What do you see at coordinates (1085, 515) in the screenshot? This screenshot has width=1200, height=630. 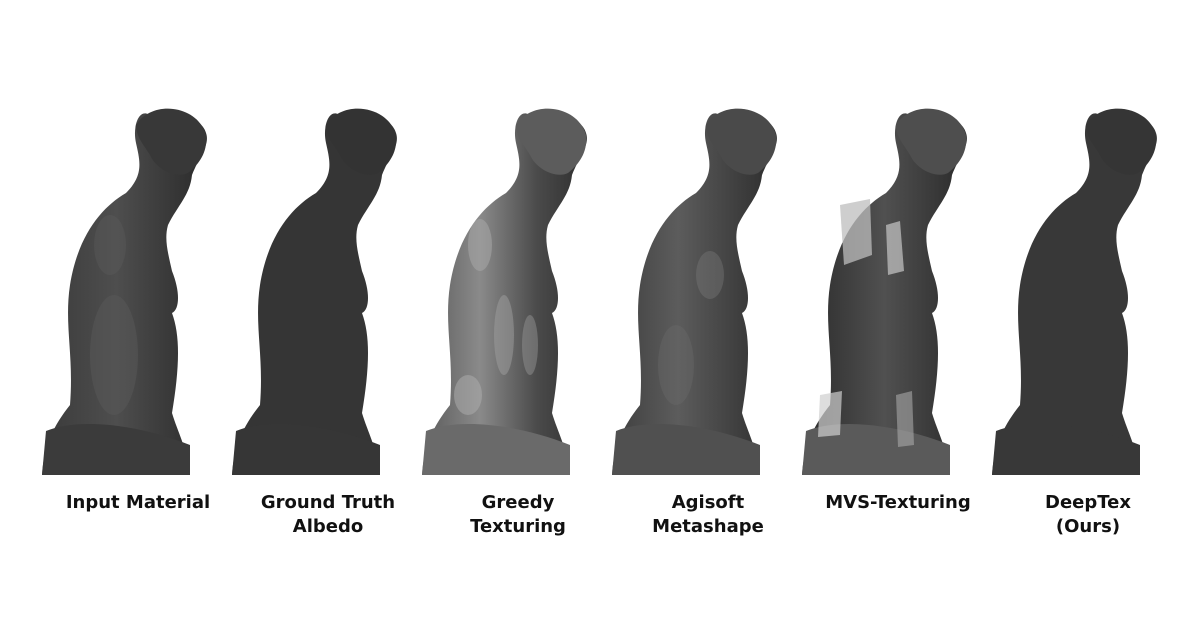 I see `panel-caption: DeepTex (Ours)` at bounding box center [1085, 515].